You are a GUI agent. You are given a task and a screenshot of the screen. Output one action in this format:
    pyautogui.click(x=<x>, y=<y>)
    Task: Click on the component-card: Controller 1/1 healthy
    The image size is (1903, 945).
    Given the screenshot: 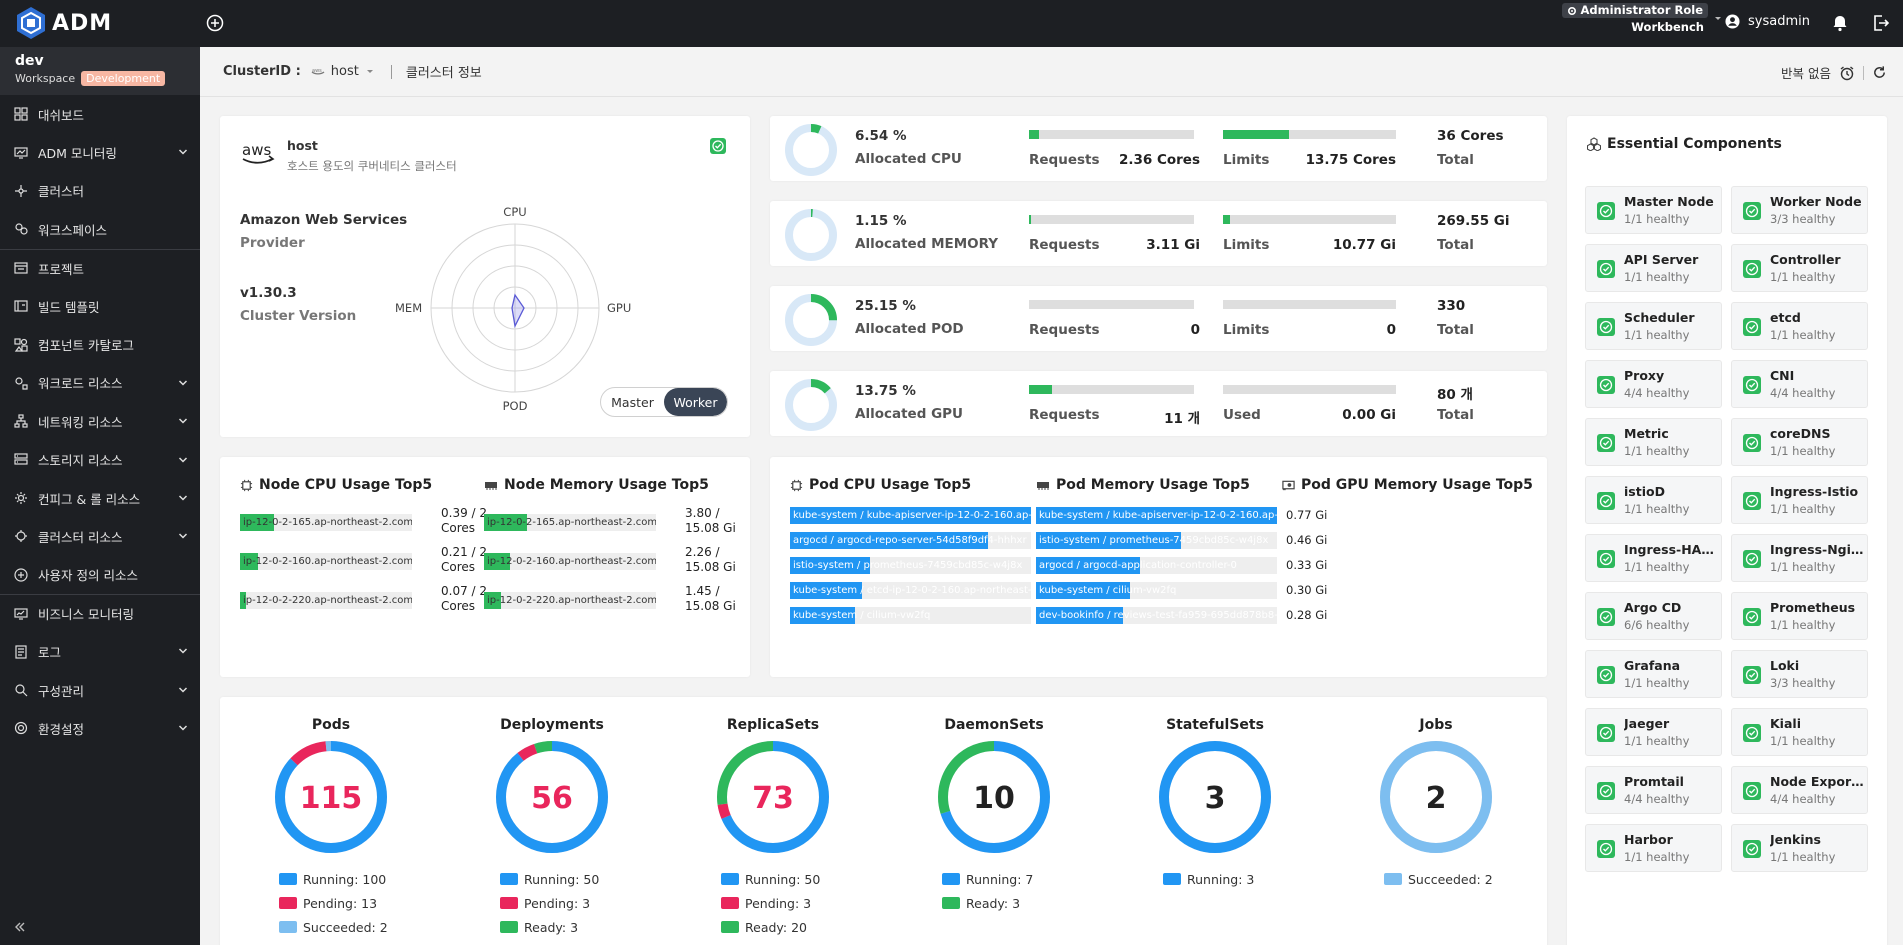 What is the action you would take?
    pyautogui.click(x=1799, y=268)
    